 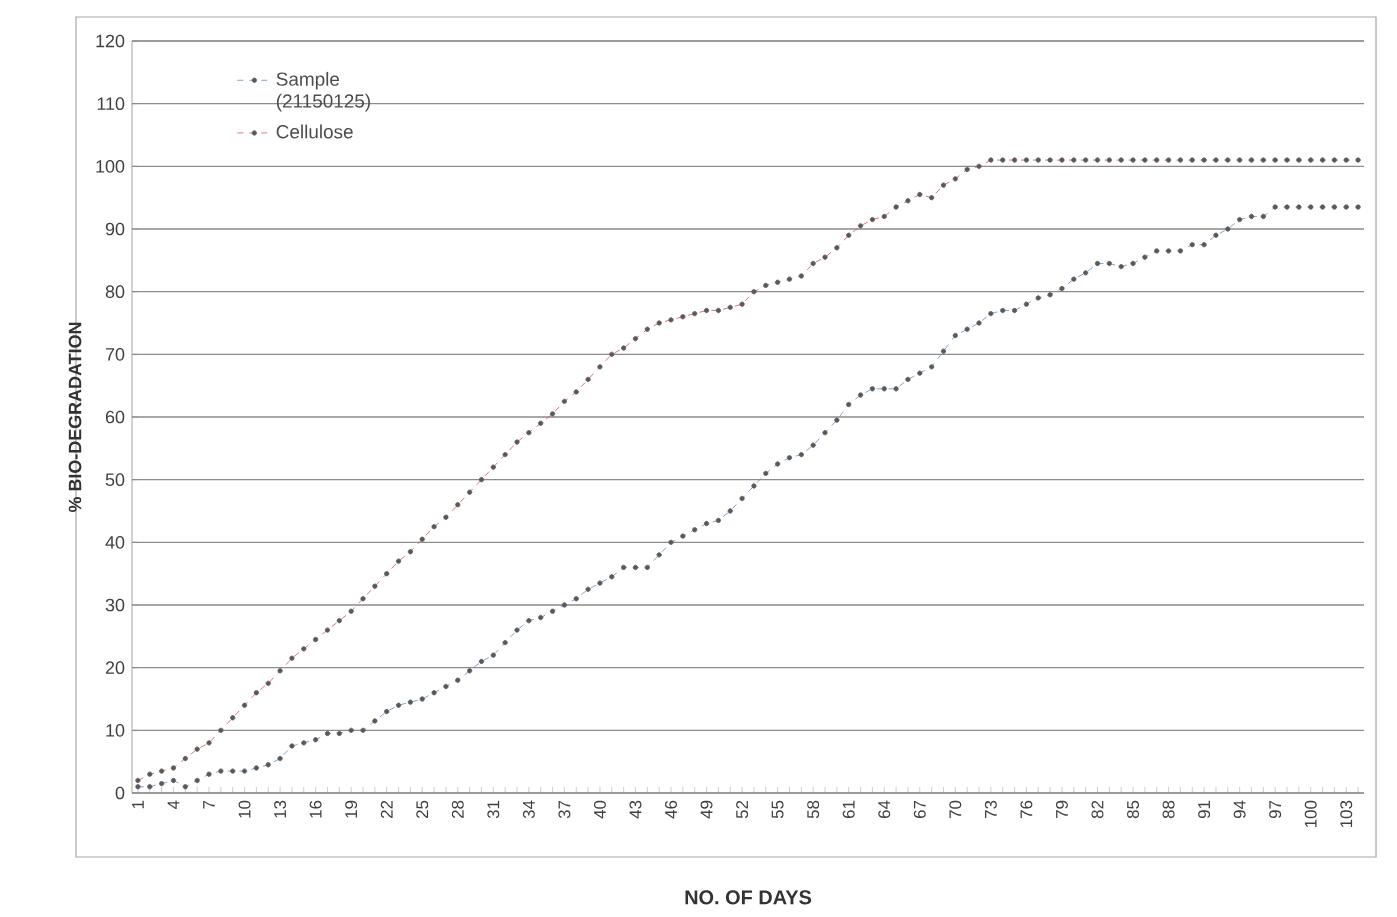 I want to click on x-tick-label: 28, so click(x=457, y=809).